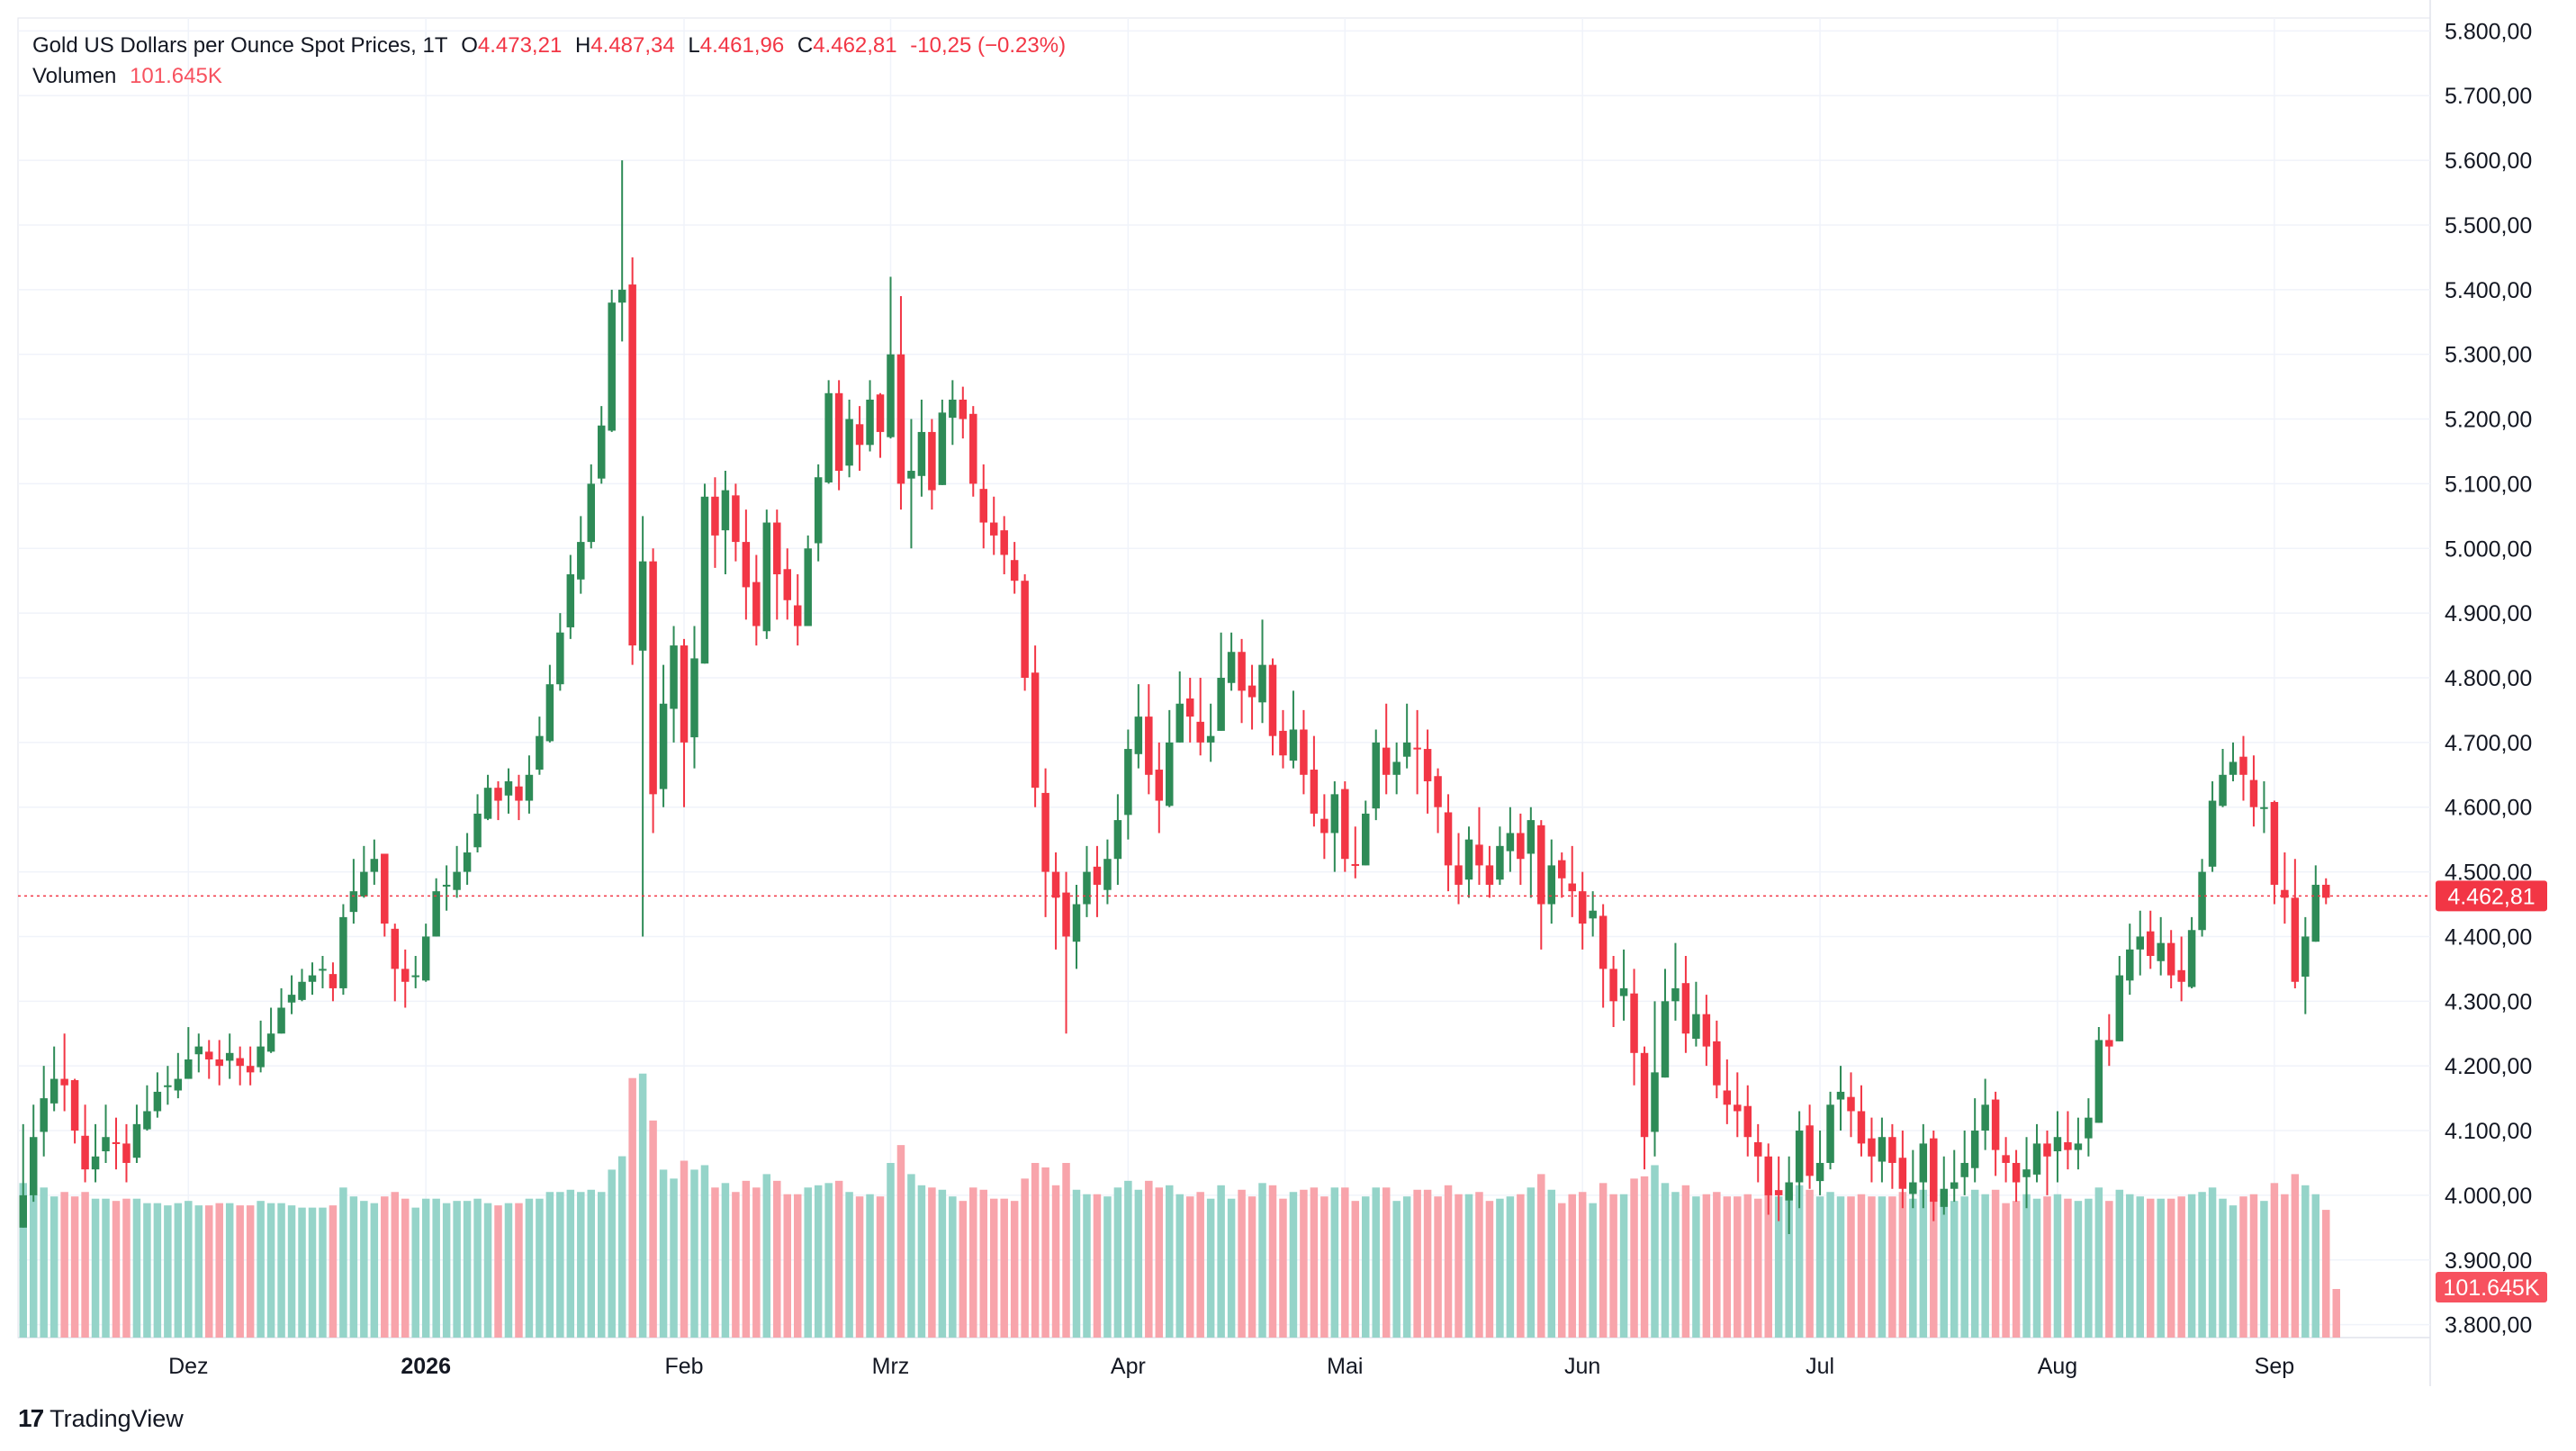 The image size is (2576, 1451). What do you see at coordinates (2488, 808) in the screenshot?
I see `y-tick-label: 4.600,00` at bounding box center [2488, 808].